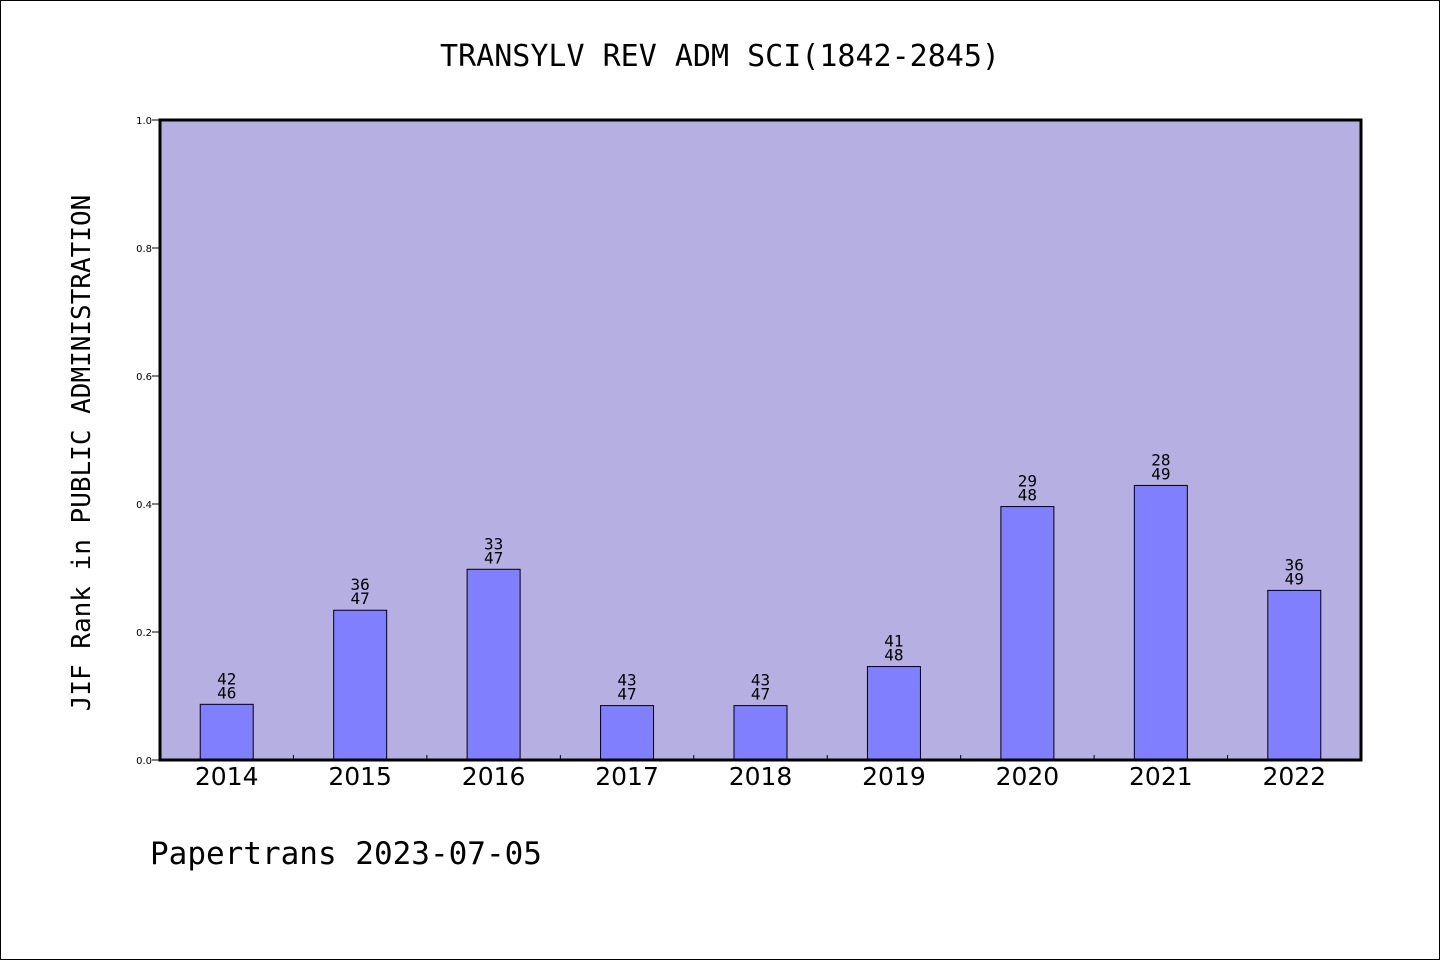  Describe the element at coordinates (82, 453) in the screenshot. I see `y-axis-label: JIF Rank in PUBLIC ADMINISTRATION` at that location.